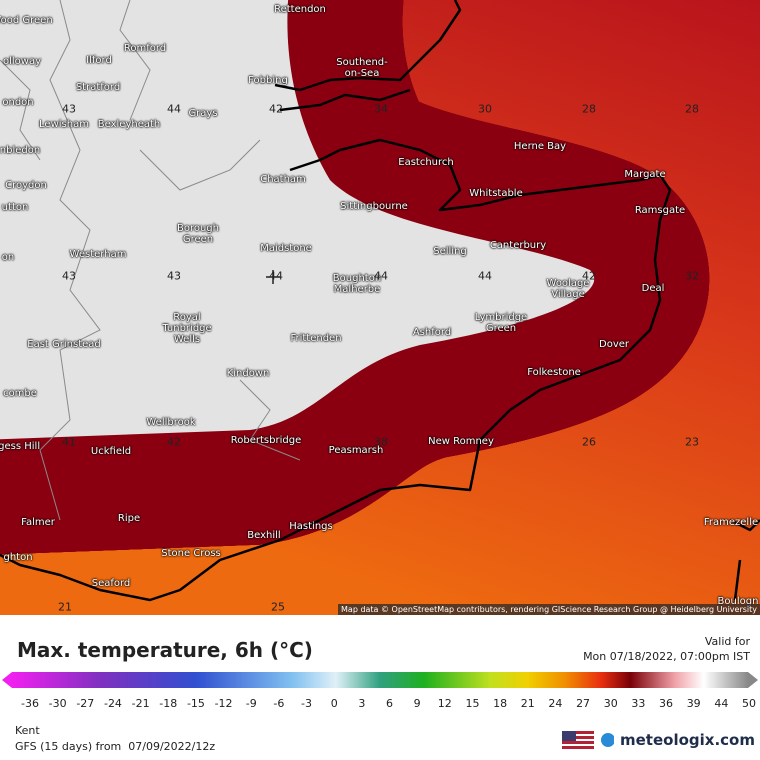 The image size is (760, 760). I want to click on place-label: Ilford, so click(99, 60).